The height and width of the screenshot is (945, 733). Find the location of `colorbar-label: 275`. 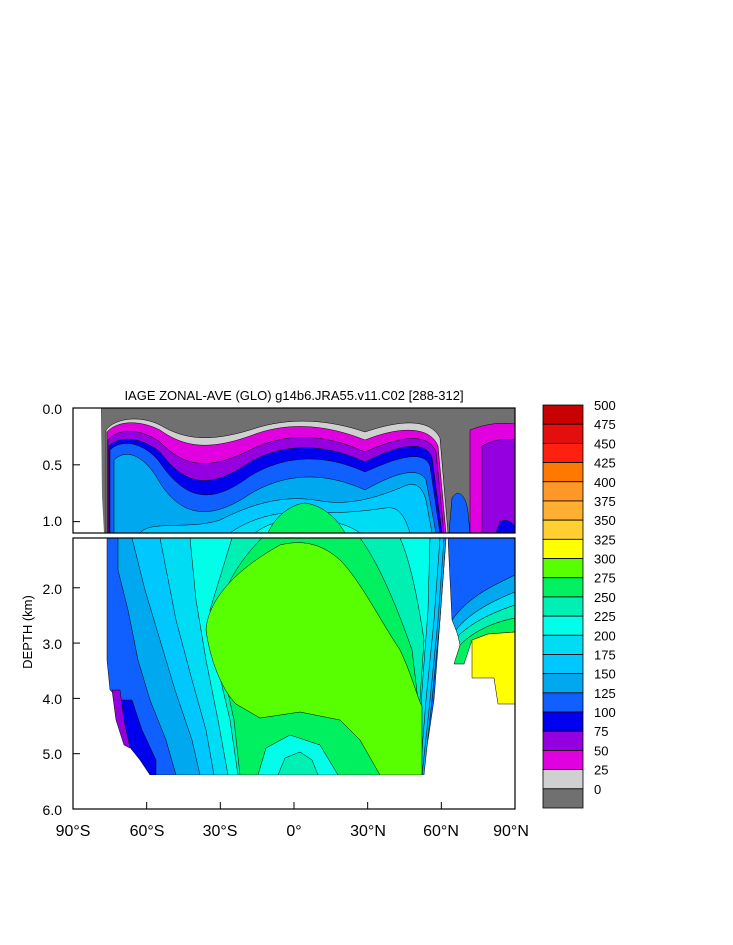

colorbar-label: 275 is located at coordinates (605, 578).